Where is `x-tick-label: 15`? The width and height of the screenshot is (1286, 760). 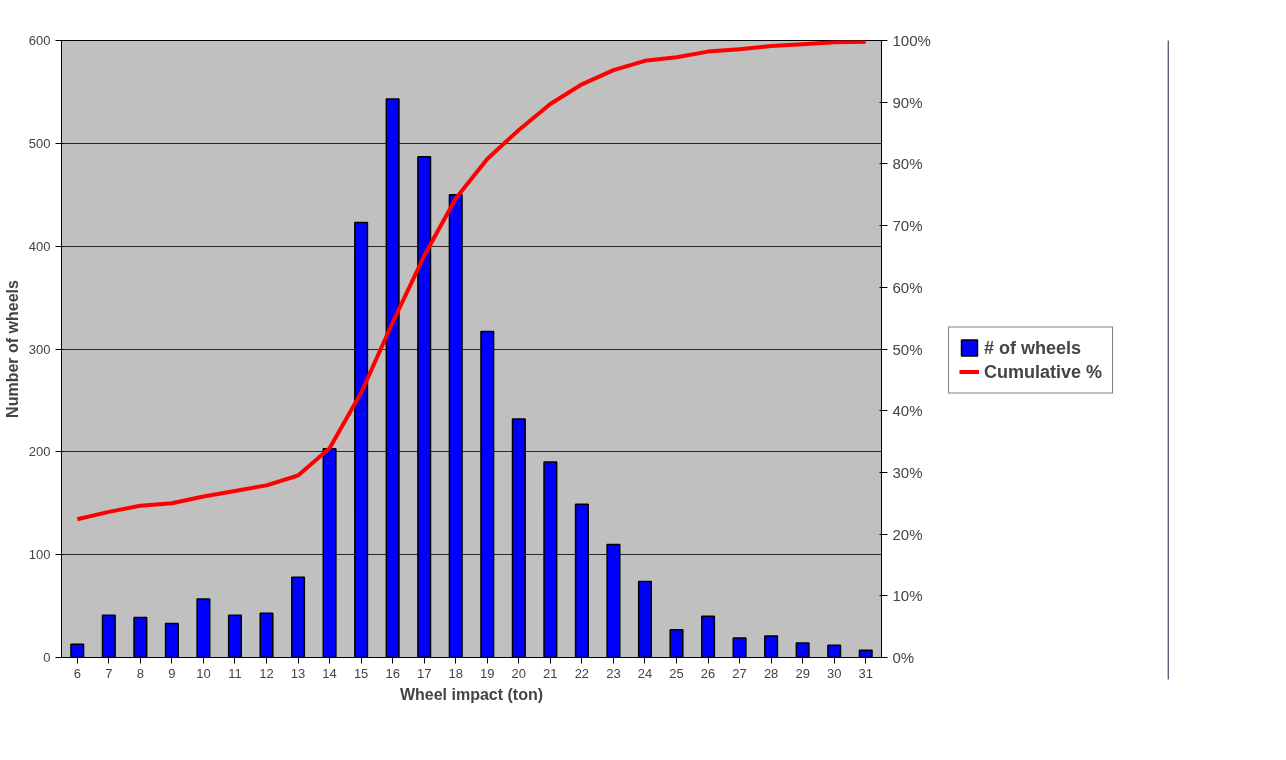 x-tick-label: 15 is located at coordinates (361, 673).